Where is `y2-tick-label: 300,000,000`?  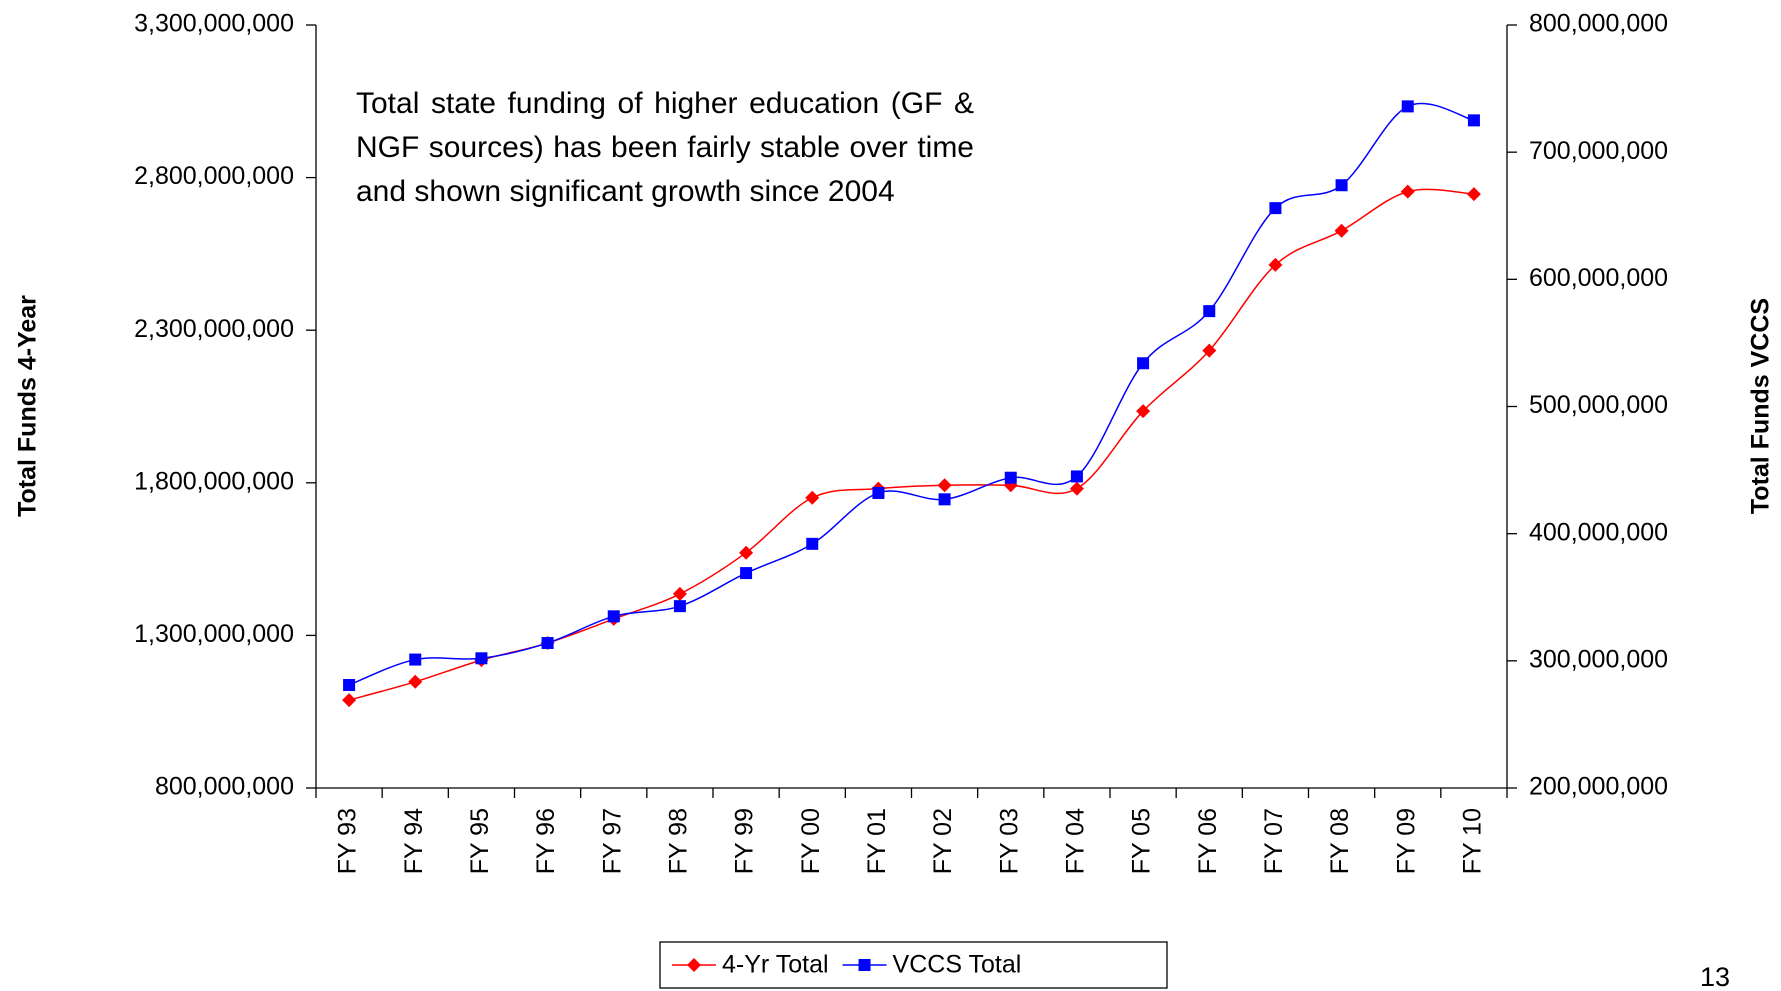
y2-tick-label: 300,000,000 is located at coordinates (1598, 659).